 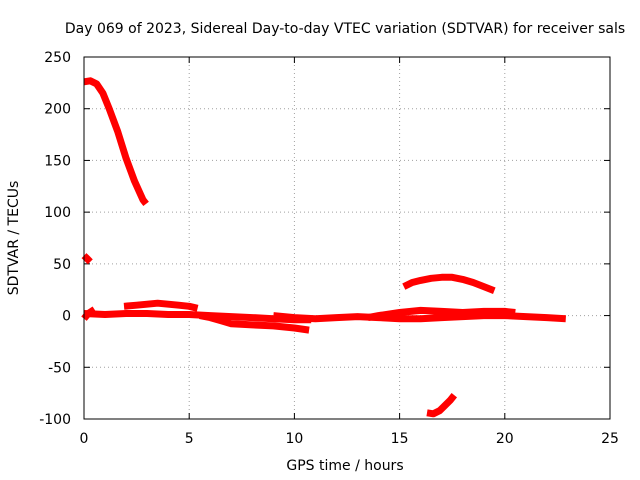 I want to click on x-axis-label: GPS time / hours, so click(x=344, y=466).